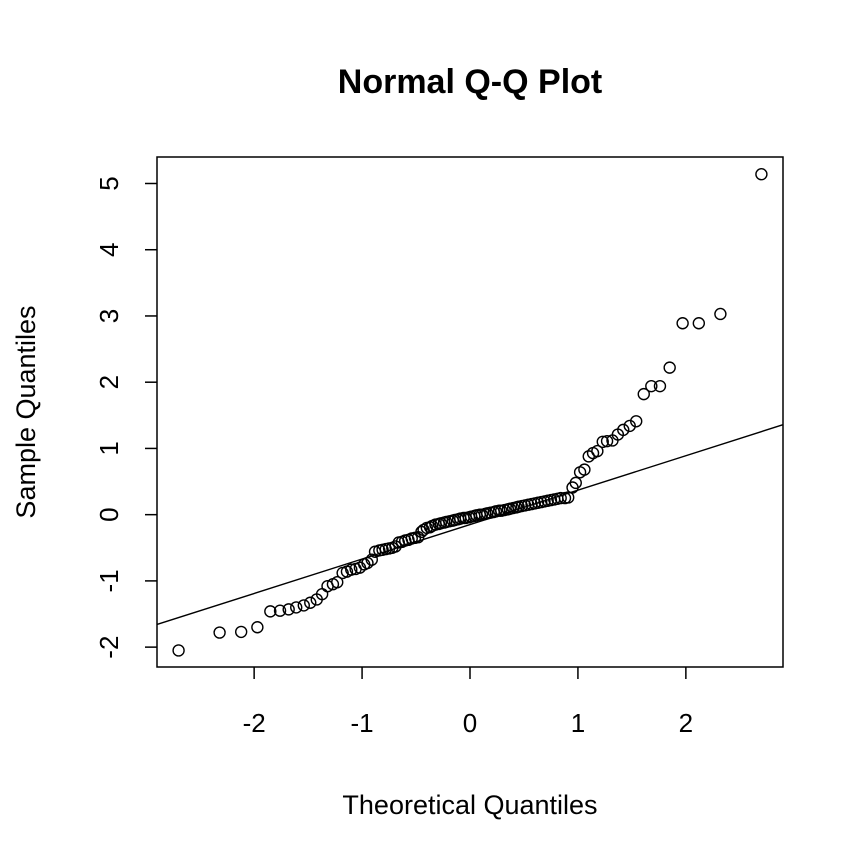 Image resolution: width=864 pixels, height=864 pixels. I want to click on y-tick-label: 3, so click(109, 316).